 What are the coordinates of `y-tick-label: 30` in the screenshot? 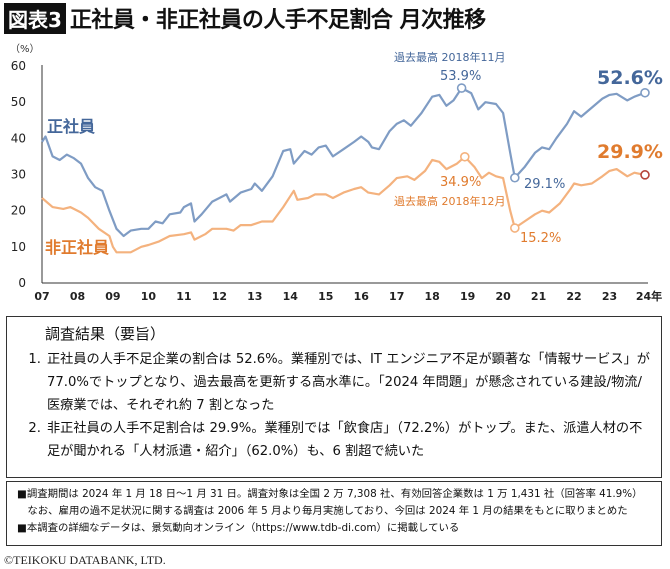 It's located at (18, 175).